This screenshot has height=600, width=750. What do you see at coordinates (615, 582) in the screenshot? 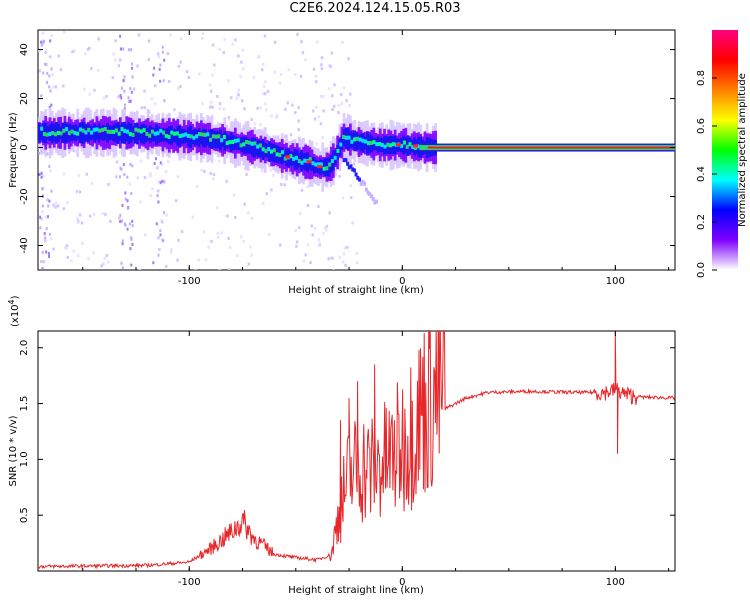
I see `x-tick-label: 100` at bounding box center [615, 582].